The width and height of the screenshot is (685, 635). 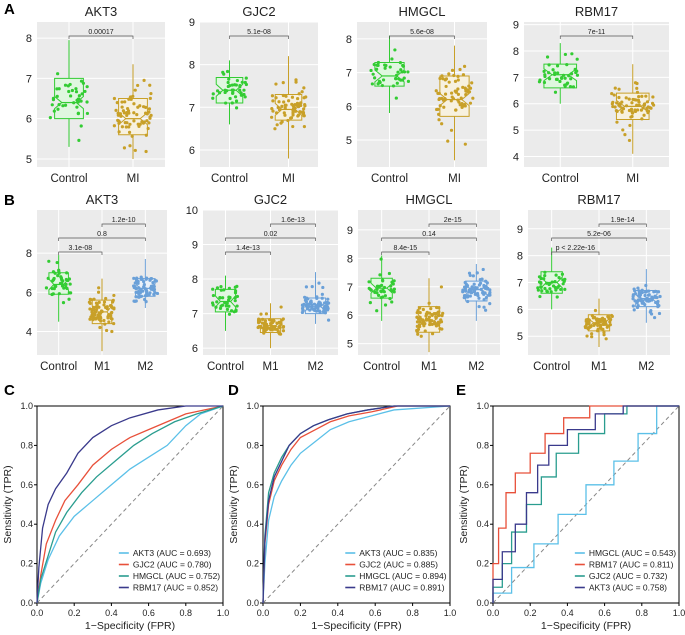 I want to click on significance-bracket: 0.8, so click(x=102, y=236).